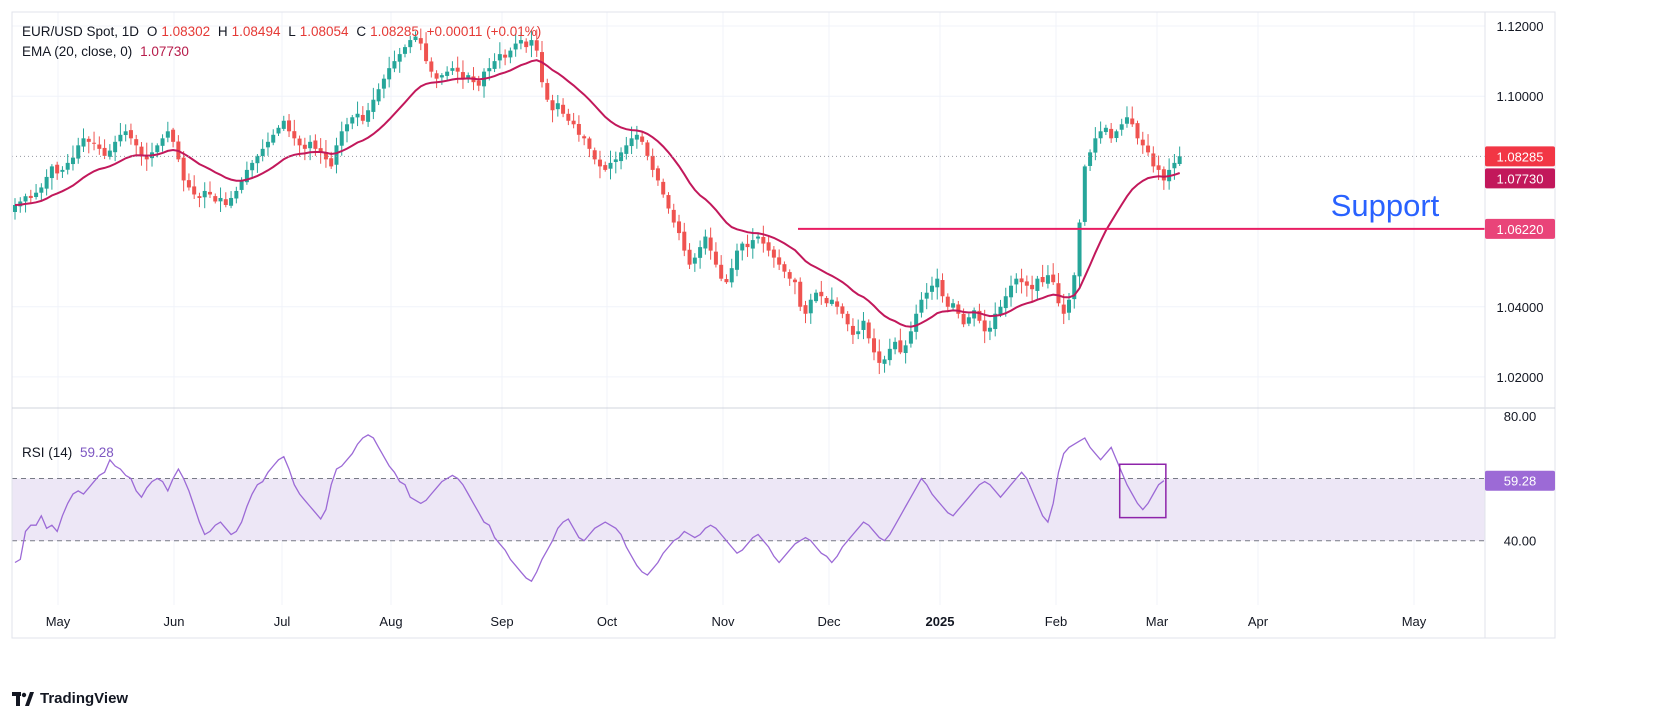  Describe the element at coordinates (1385, 205) in the screenshot. I see `support-annotation: Support` at that location.